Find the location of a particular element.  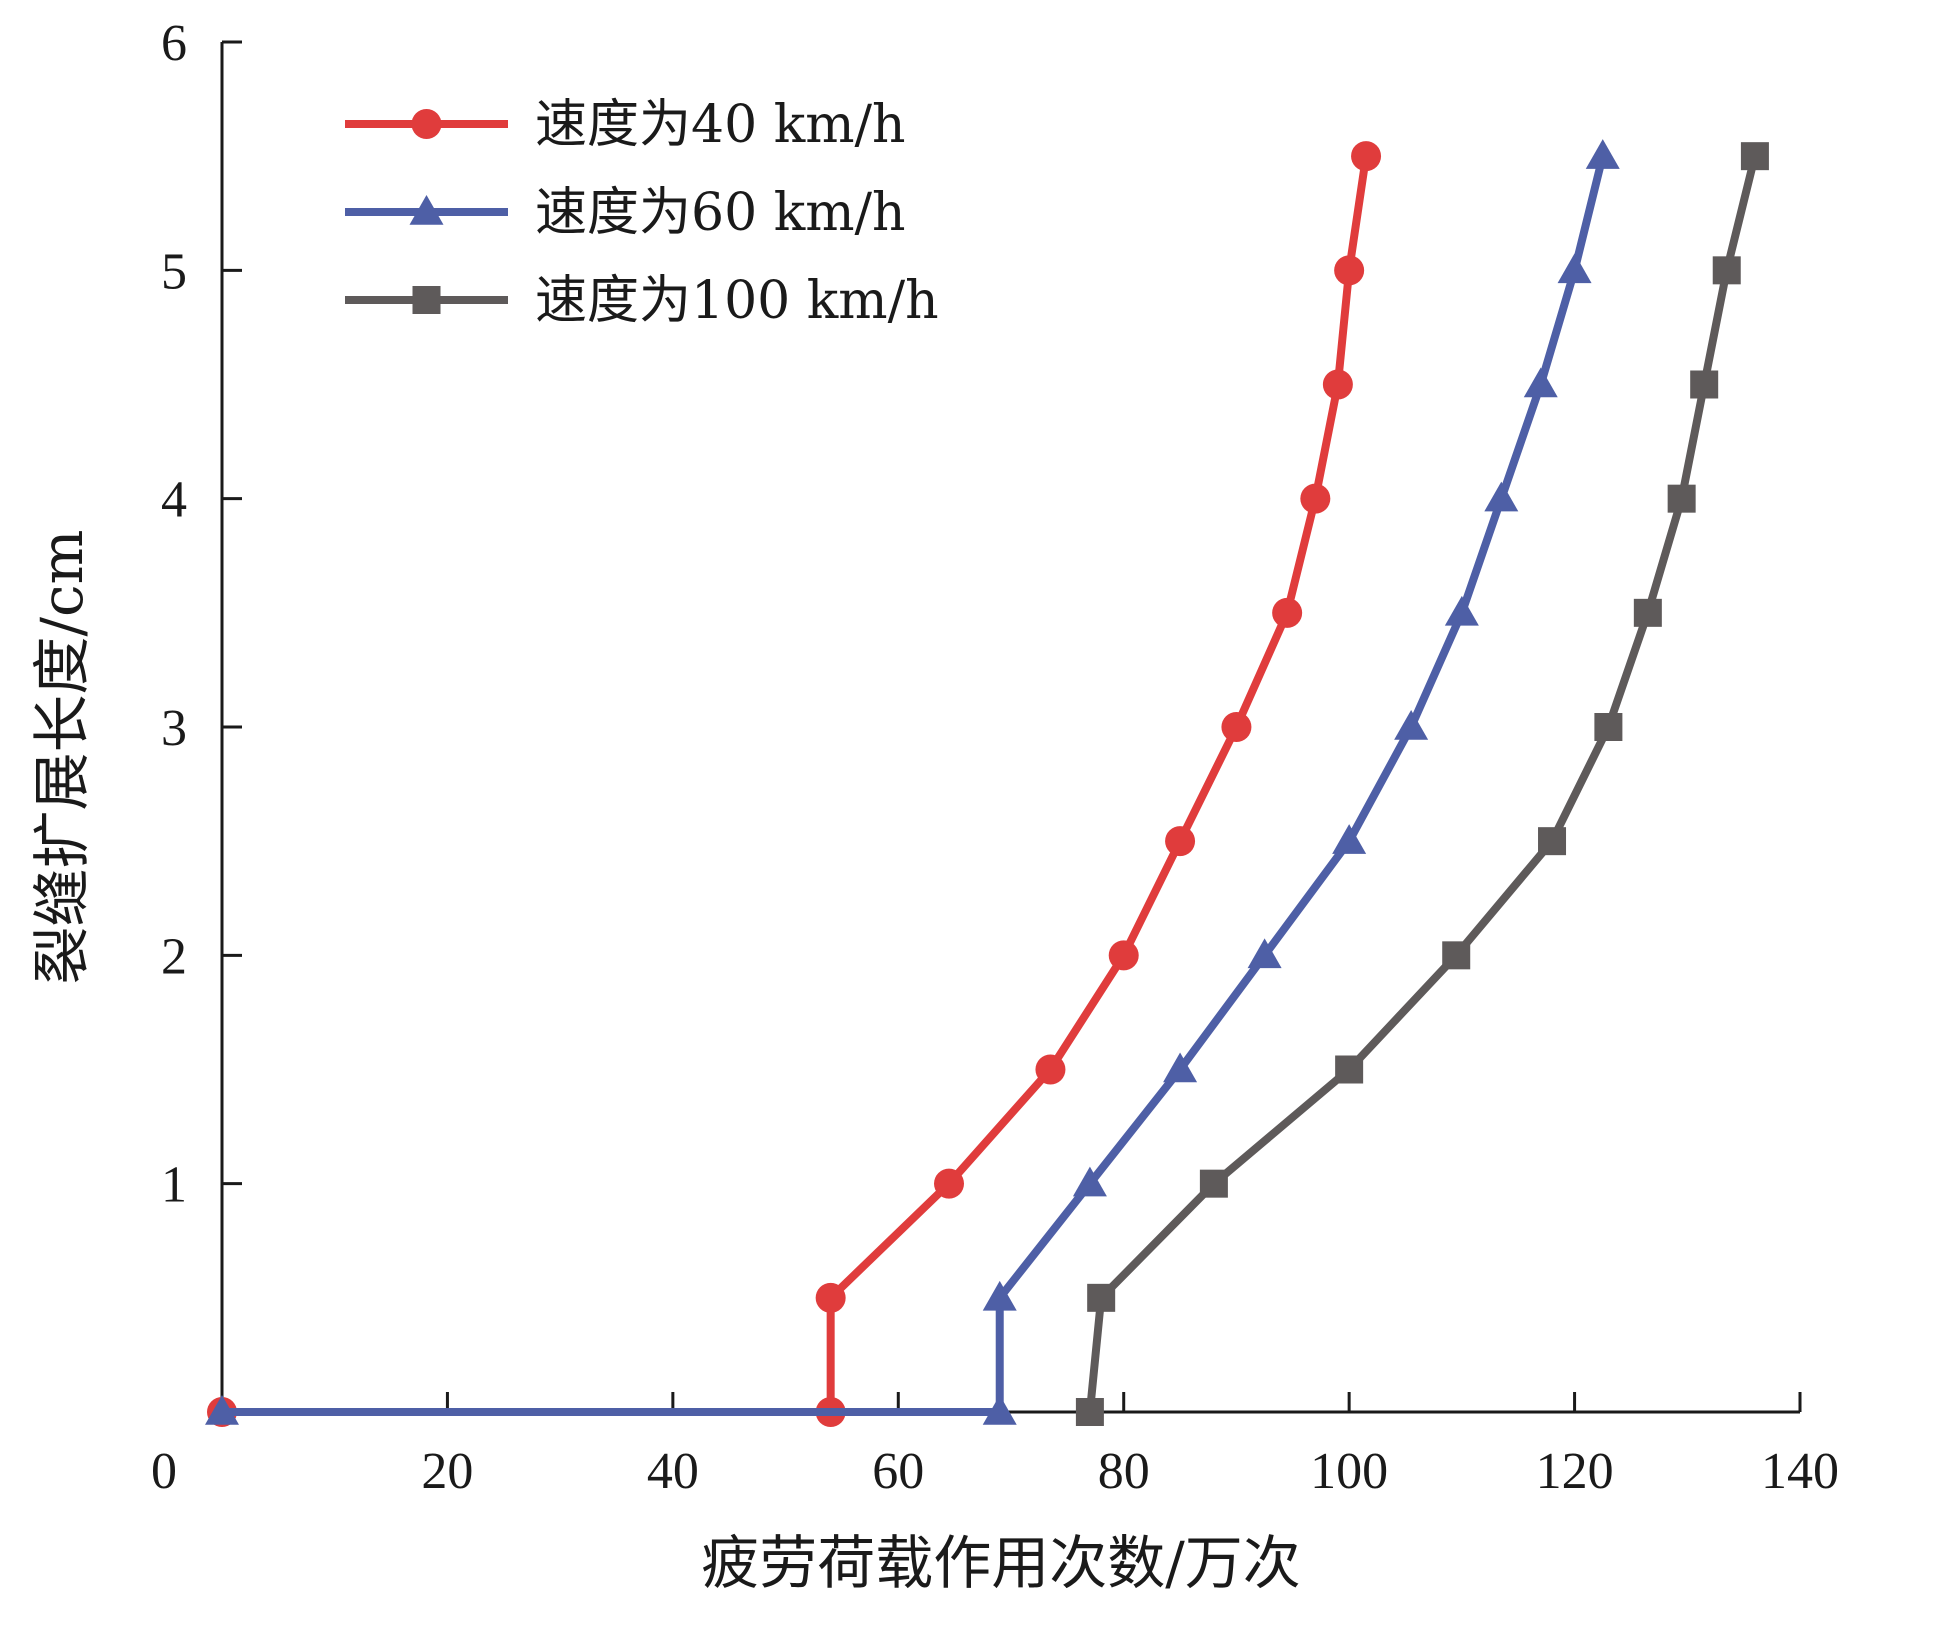

x-tick-label: 140 is located at coordinates (1800, 1471).